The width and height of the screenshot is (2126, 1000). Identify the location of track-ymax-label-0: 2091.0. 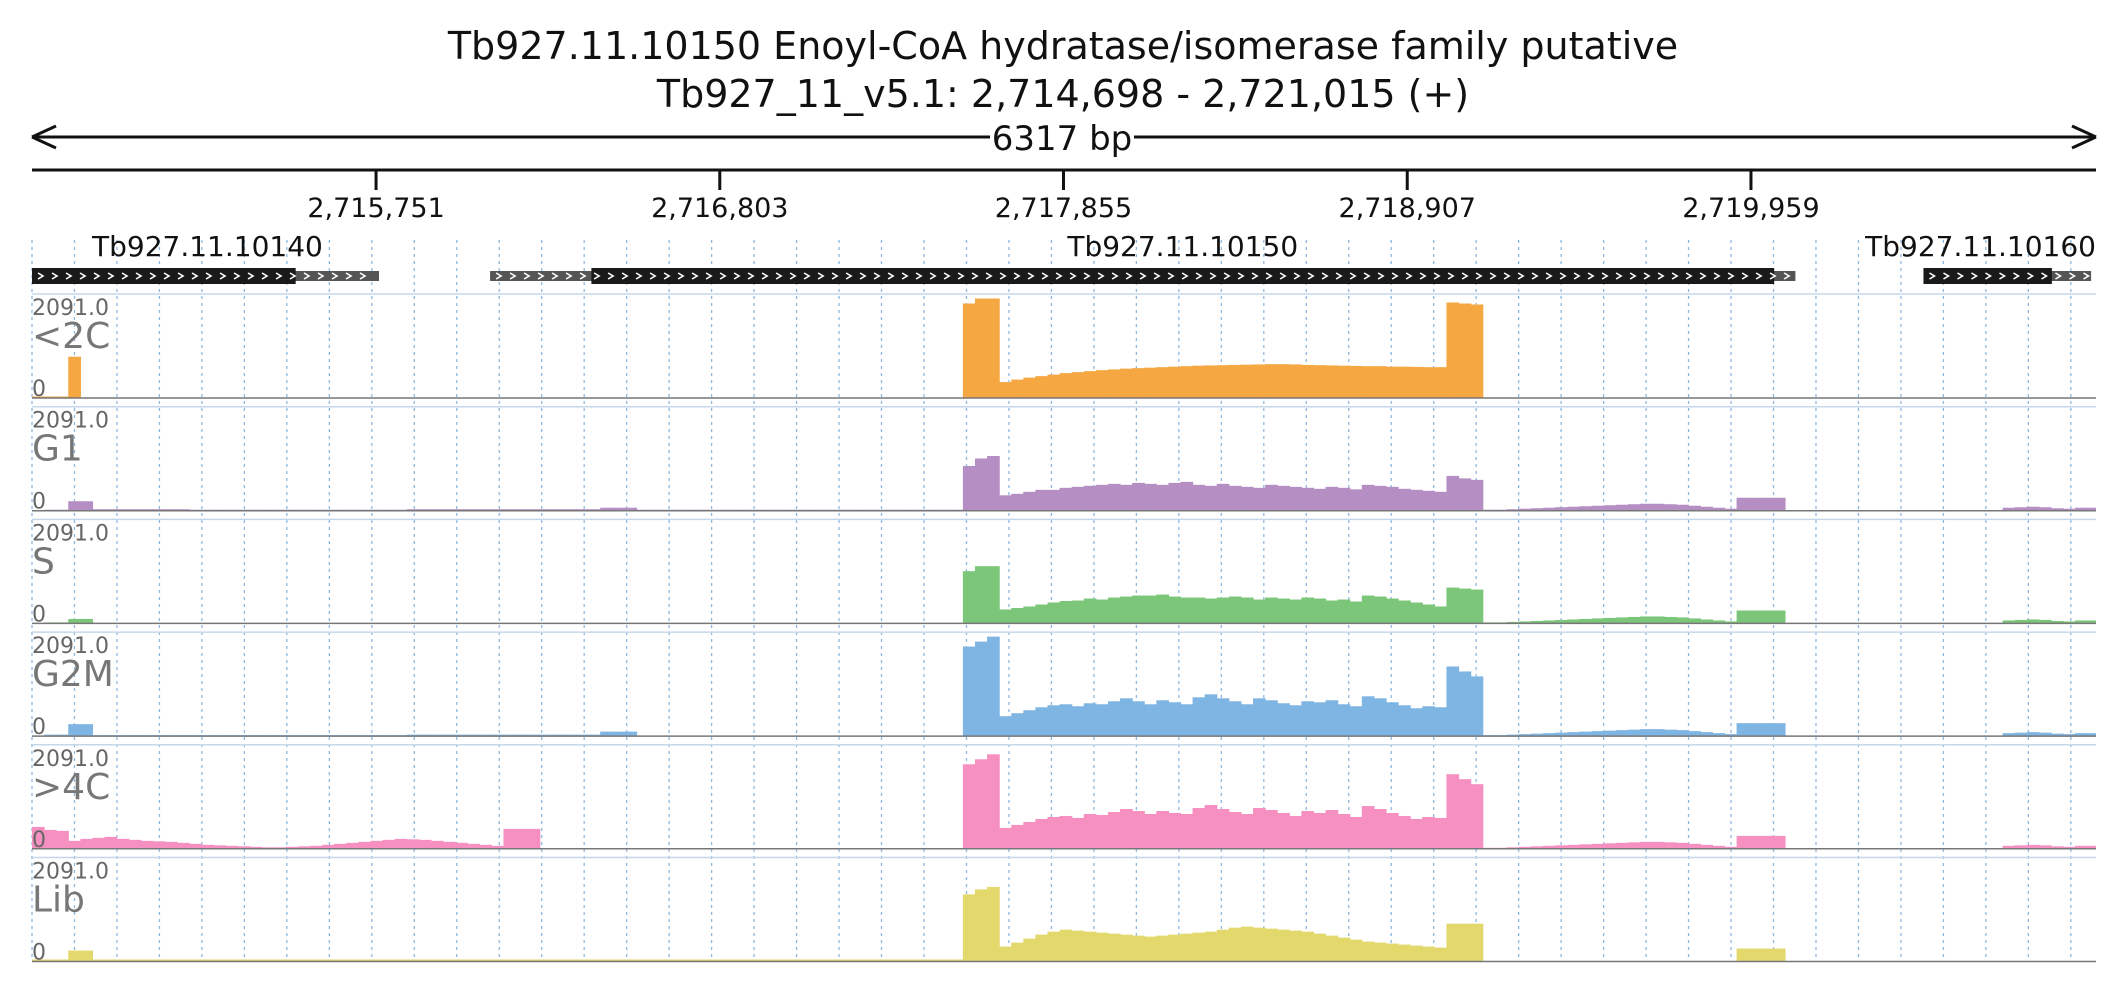
(70, 308).